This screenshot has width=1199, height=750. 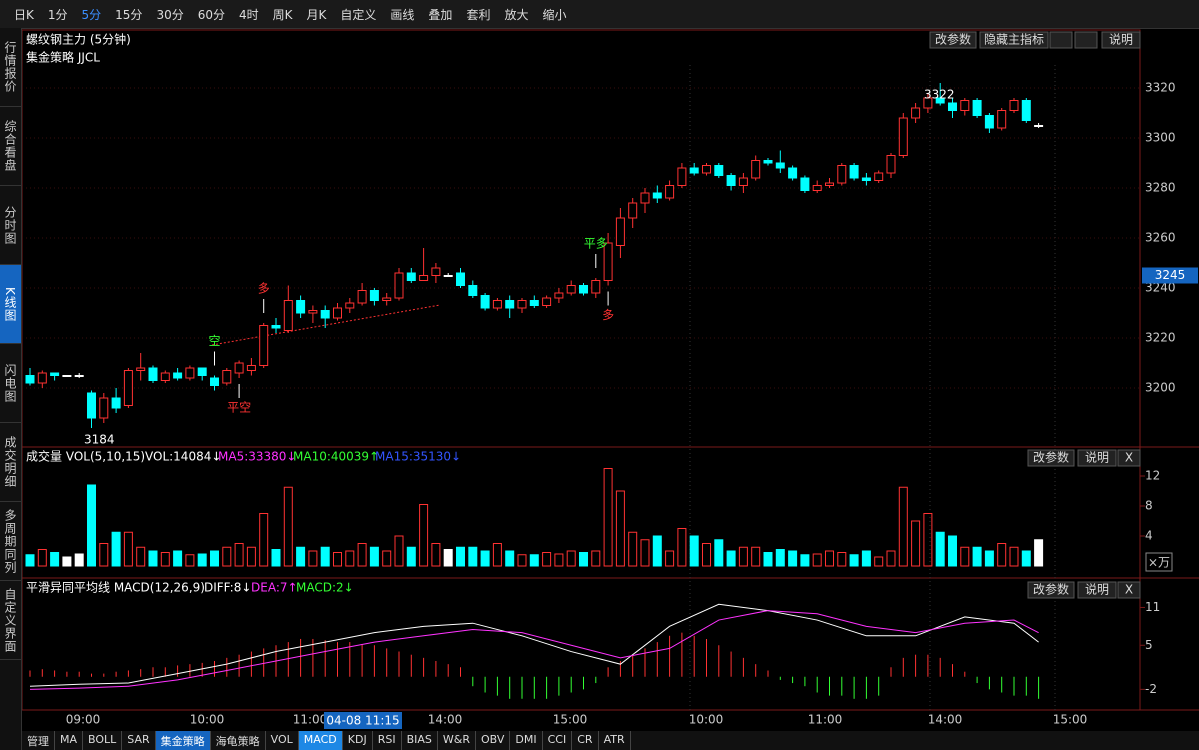 I want to click on diff-line, so click(x=534, y=645).